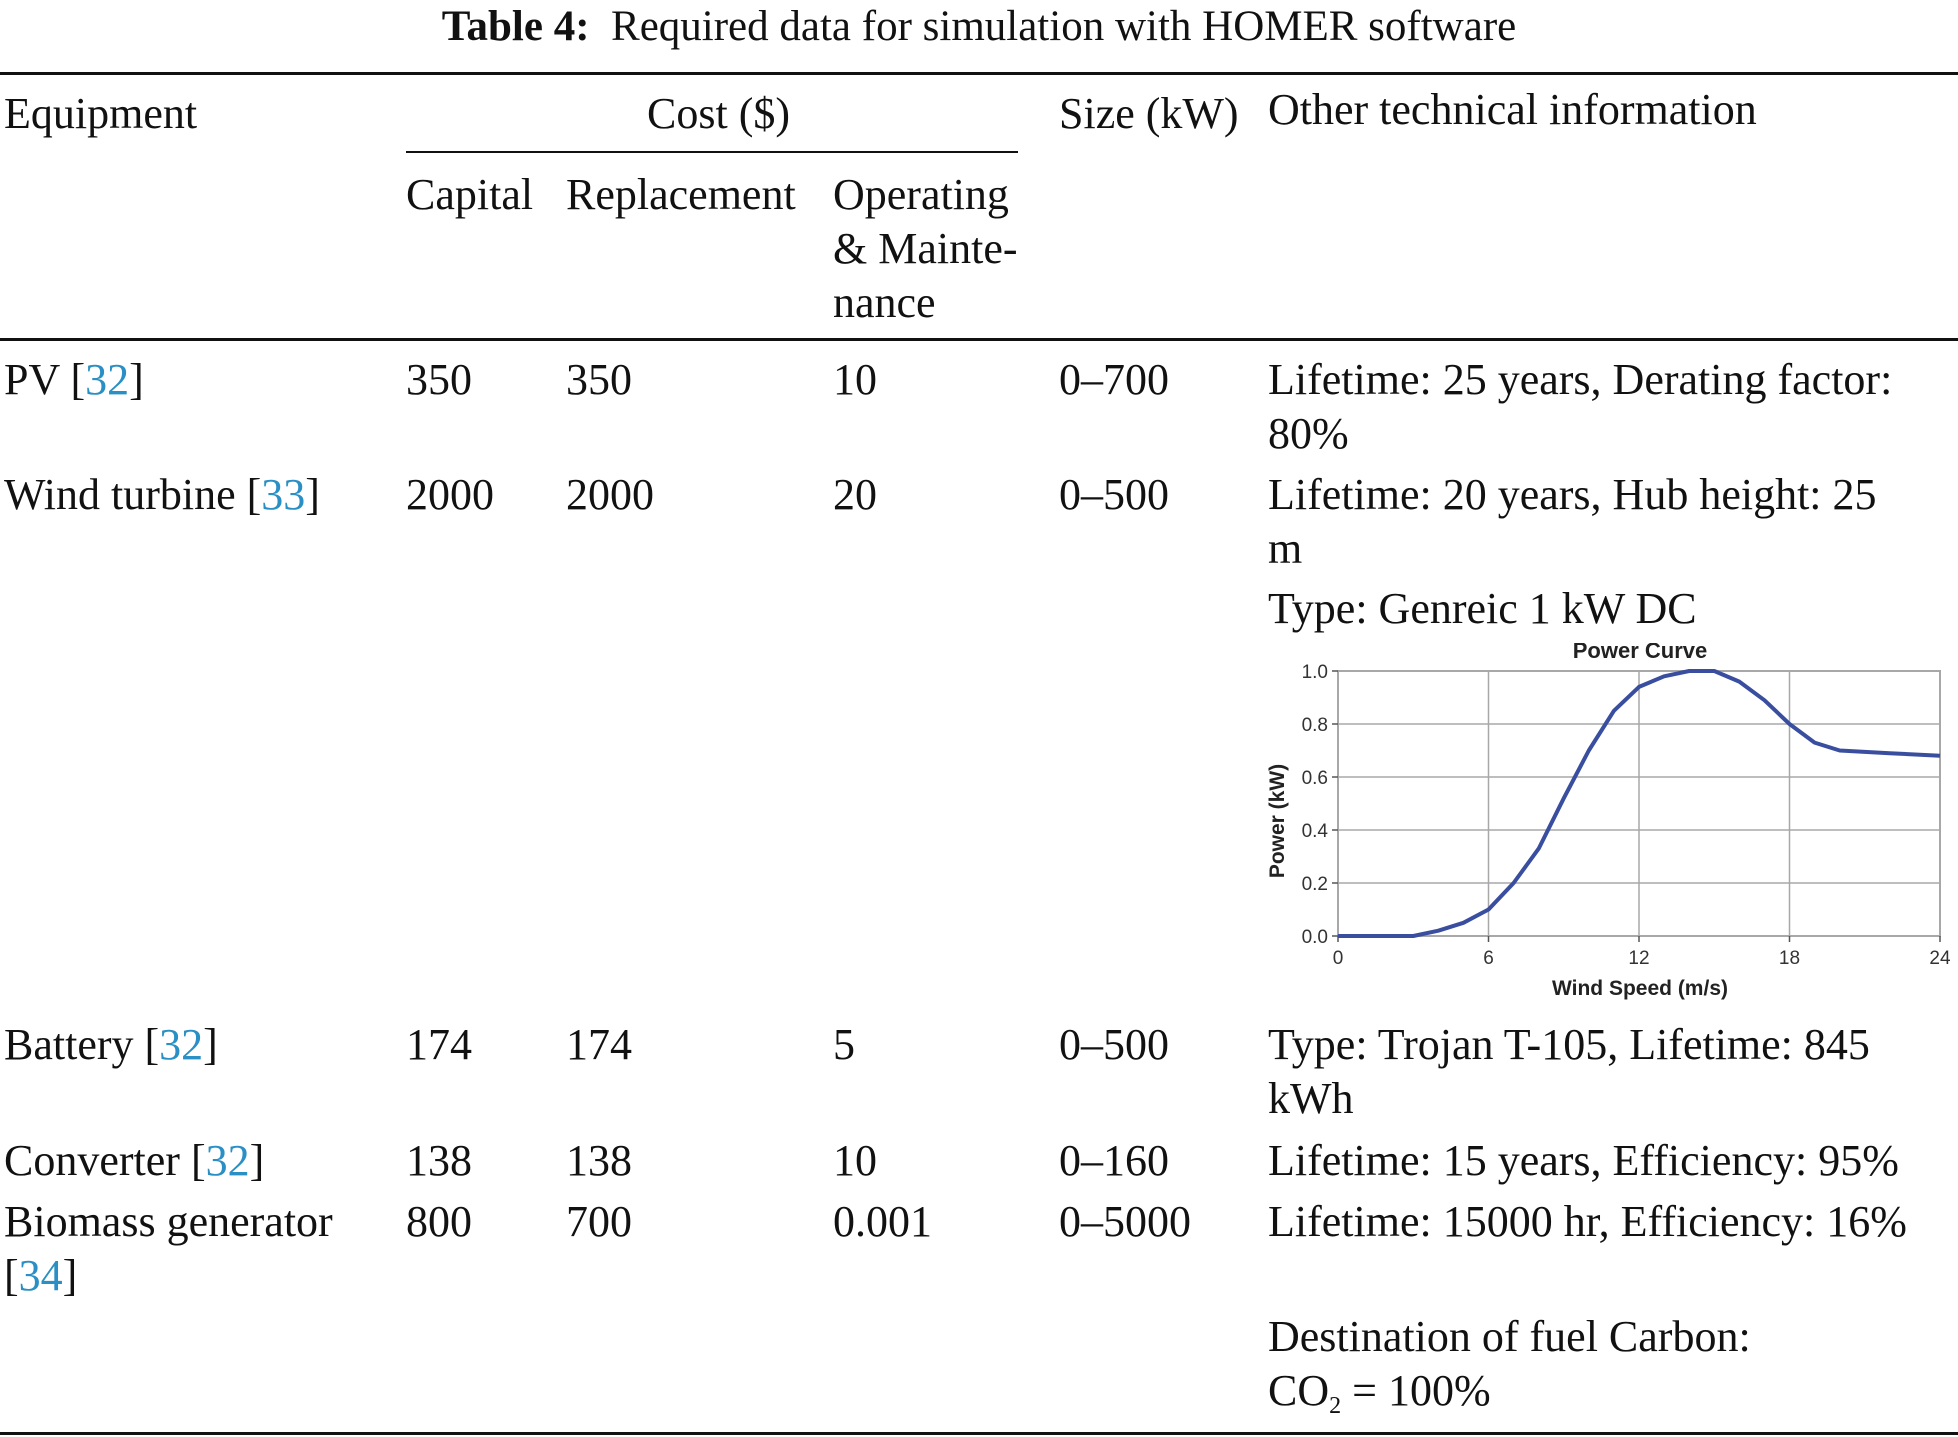 Image resolution: width=1958 pixels, height=1437 pixels. Describe the element at coordinates (925, 248) in the screenshot. I see `header-operating-line2: & Mainte-` at that location.